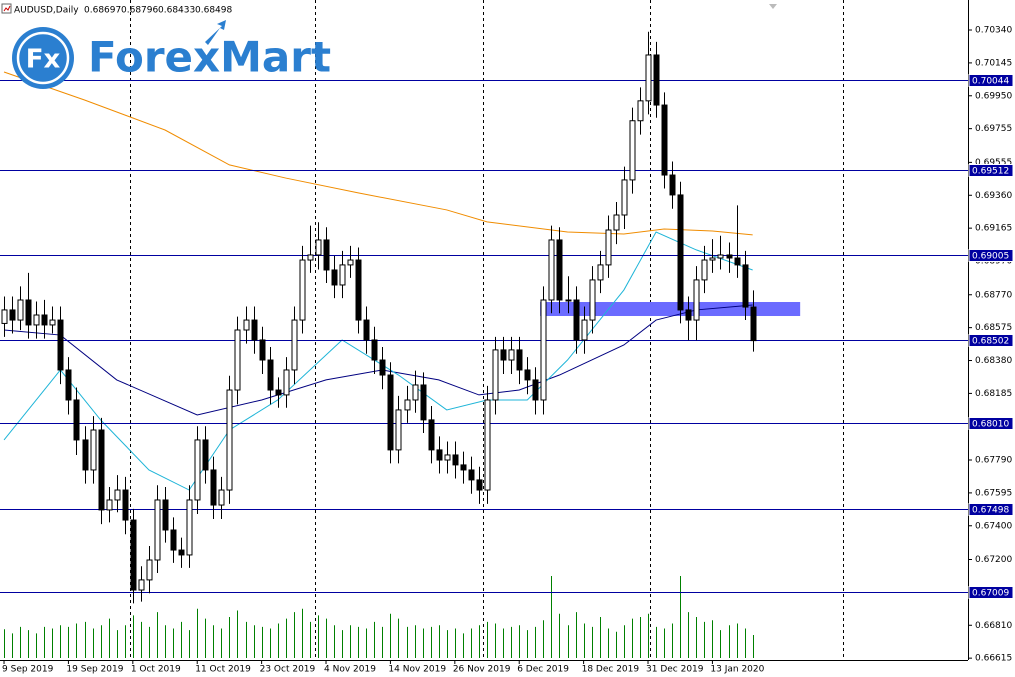 The image size is (1015, 677). What do you see at coordinates (990, 172) in the screenshot?
I see `level-label: 0.69512` at bounding box center [990, 172].